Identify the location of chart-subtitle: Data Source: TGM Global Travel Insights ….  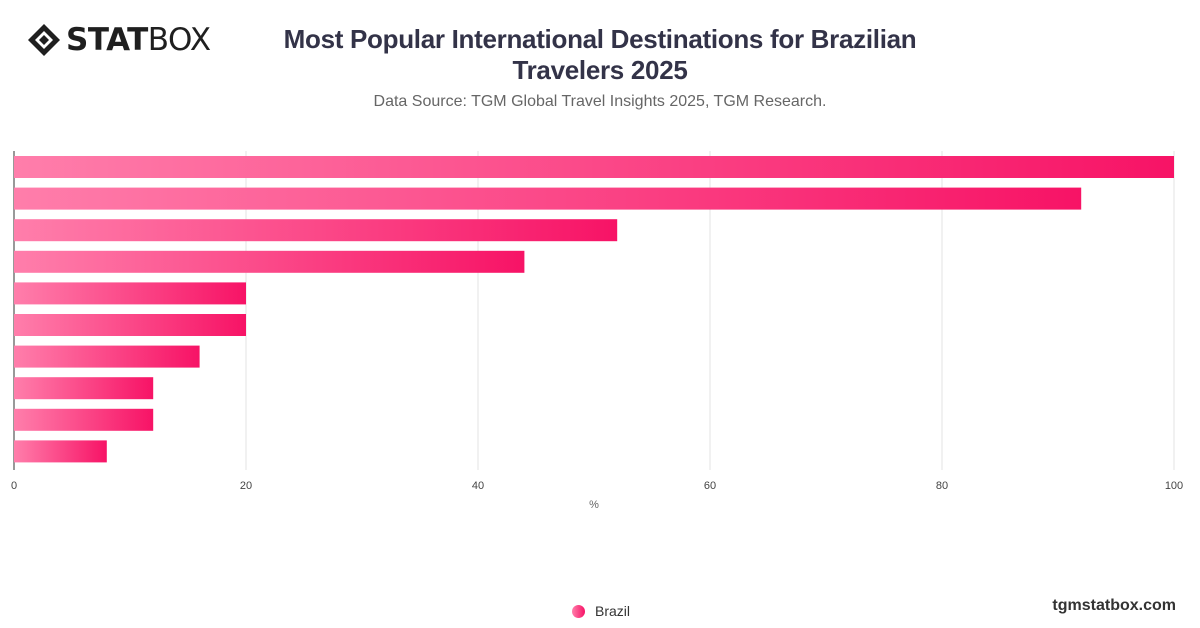
(600, 101).